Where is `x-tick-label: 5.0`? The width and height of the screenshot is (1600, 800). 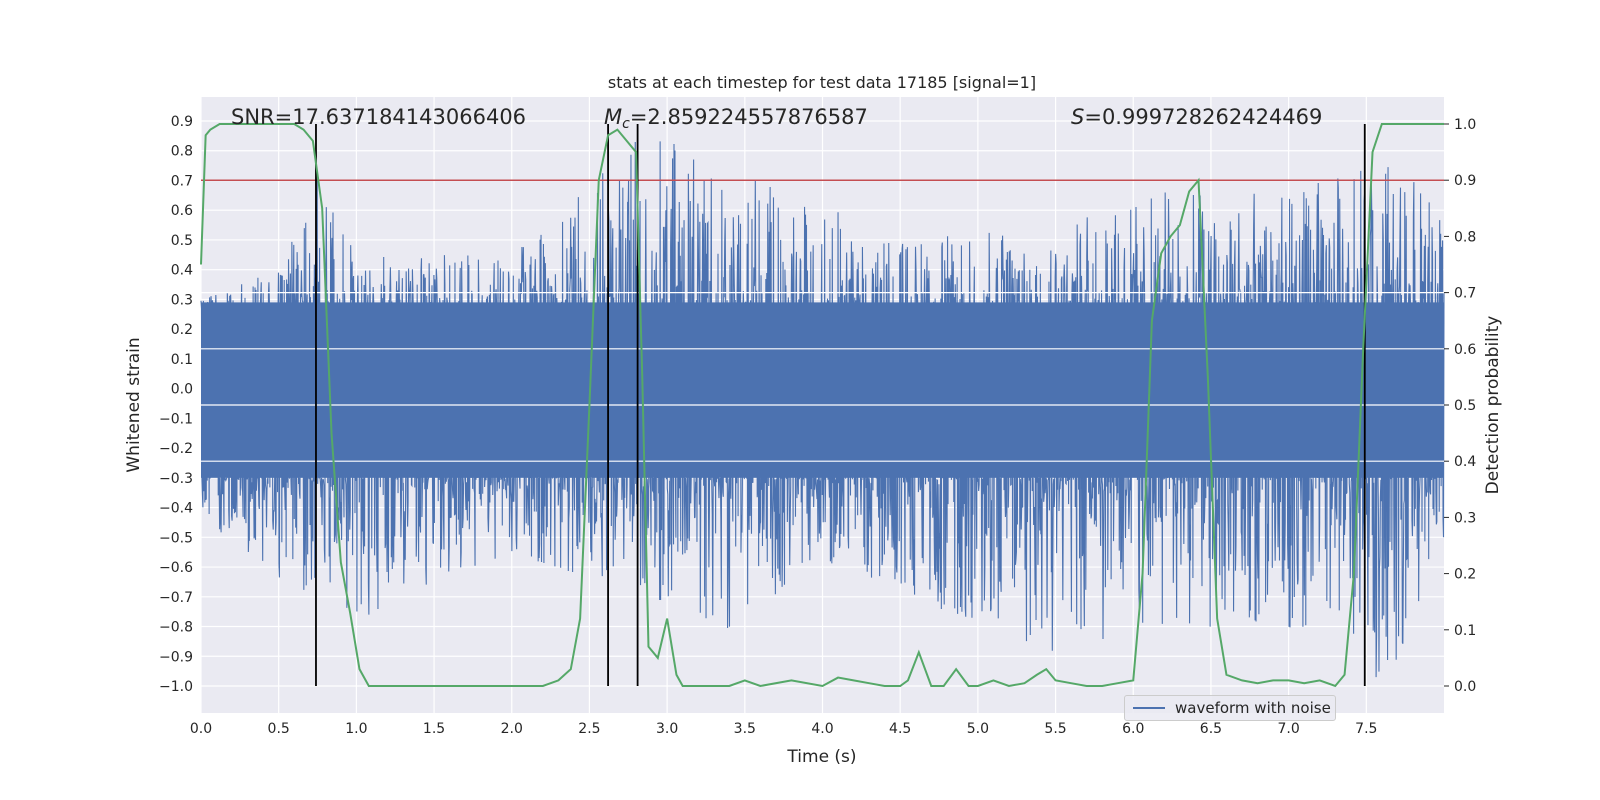 x-tick-label: 5.0 is located at coordinates (978, 729).